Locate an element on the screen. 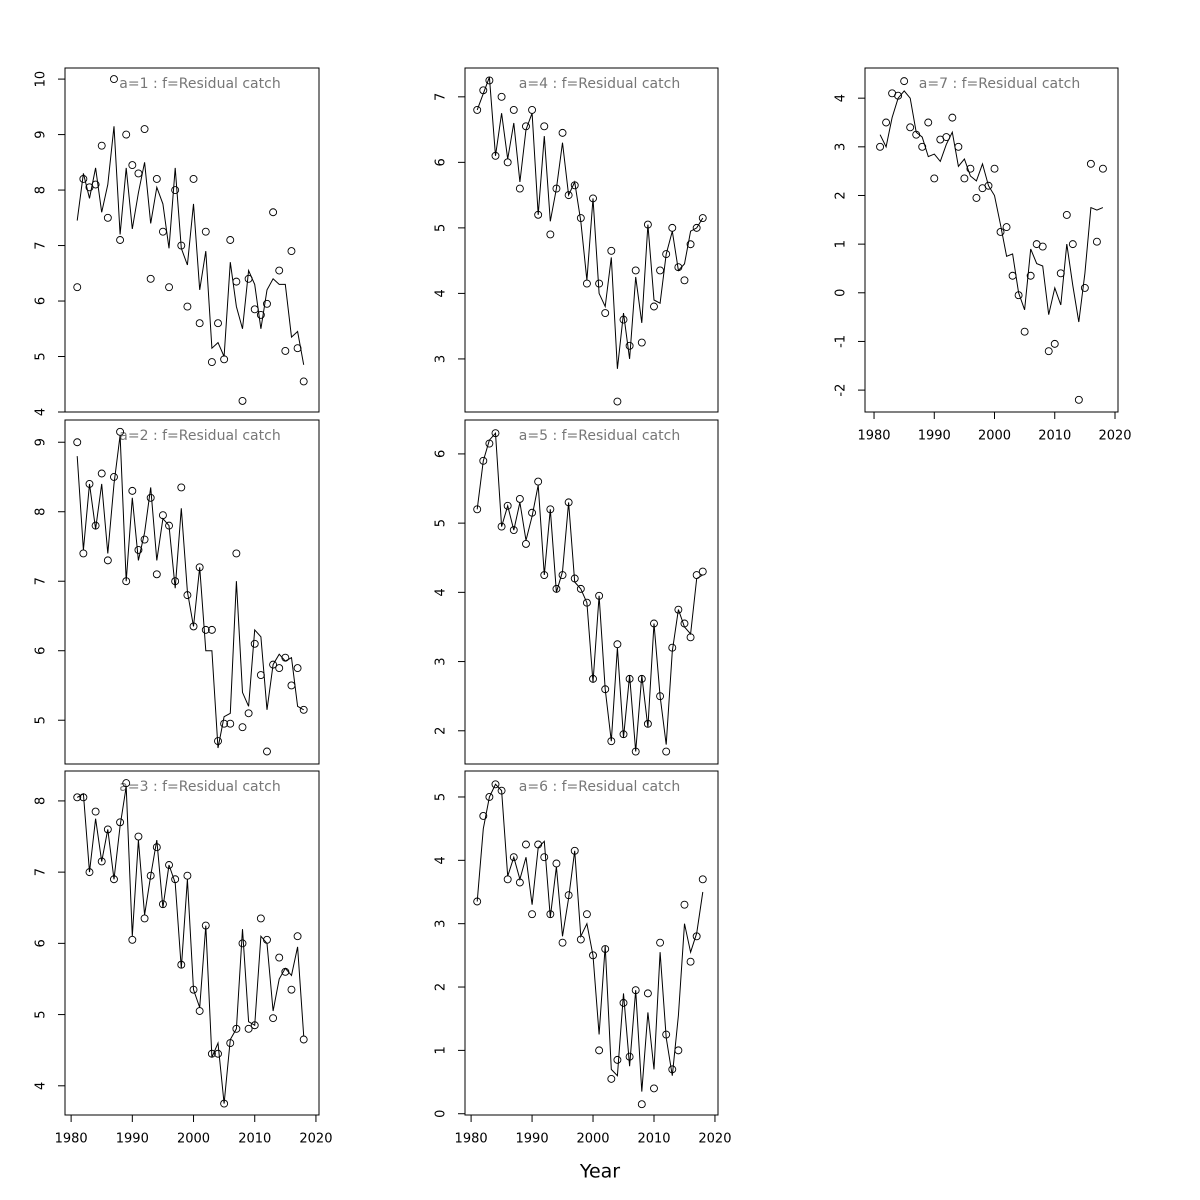  y-tick-label: 1 is located at coordinates (441, 1050).